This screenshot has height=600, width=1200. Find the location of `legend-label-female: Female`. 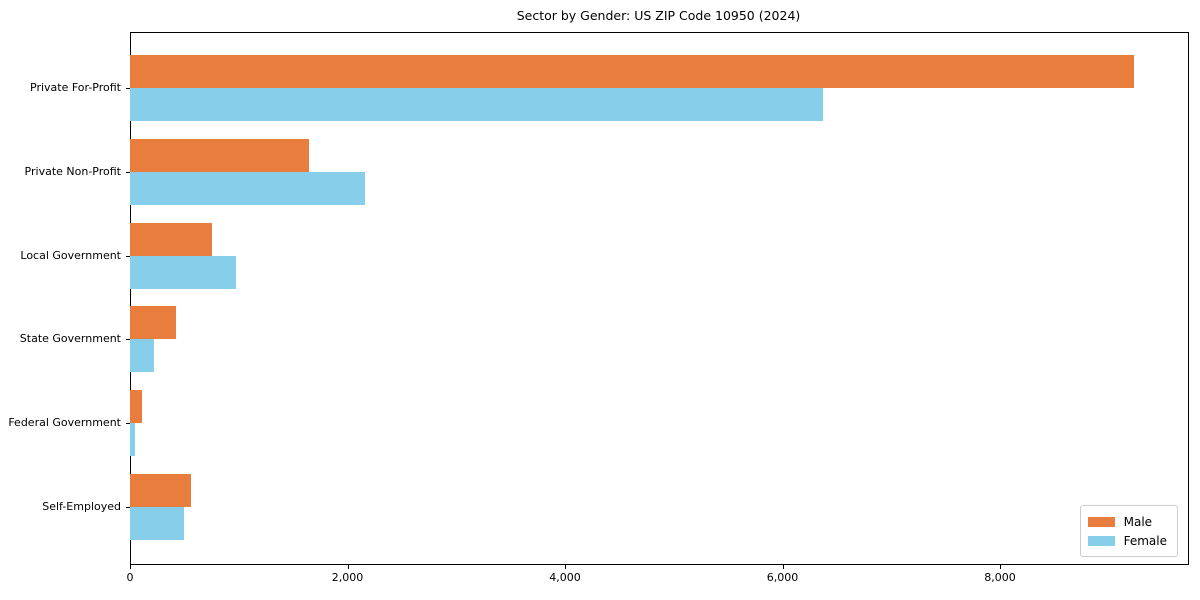

legend-label-female: Female is located at coordinates (1145, 540).